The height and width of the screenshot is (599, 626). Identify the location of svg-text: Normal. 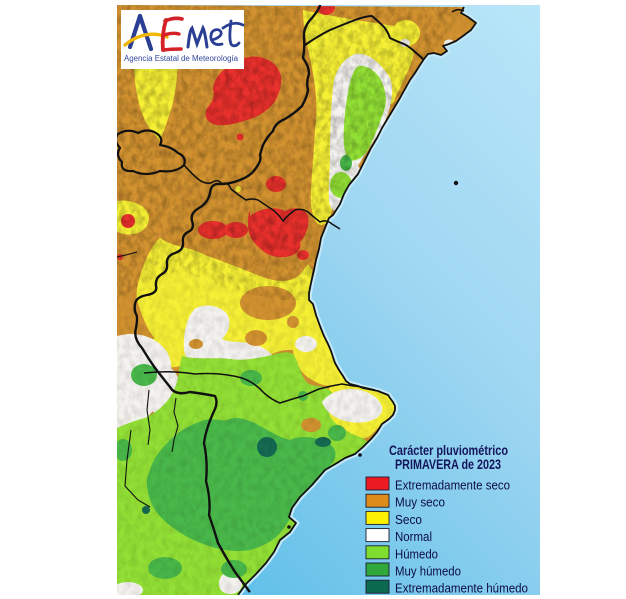
(413, 537).